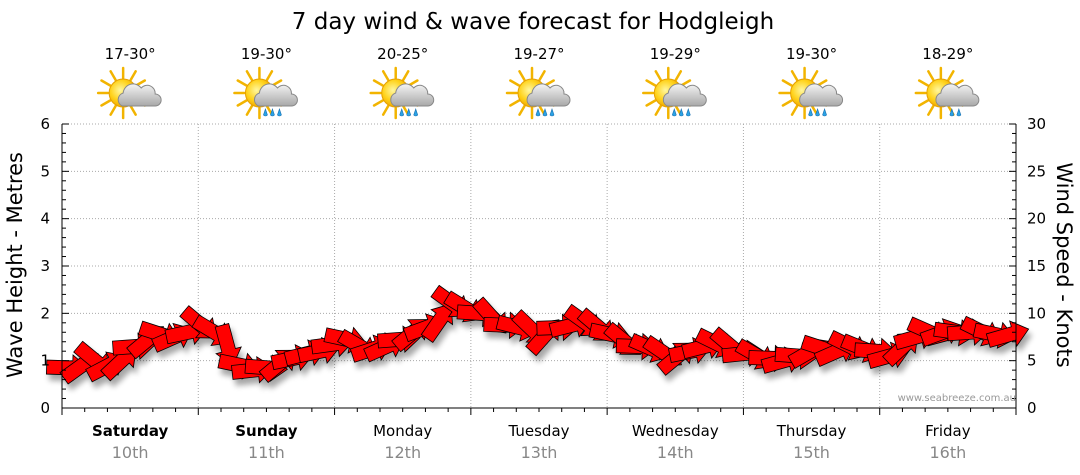 The image size is (1080, 475). Describe the element at coordinates (957, 398) in the screenshot. I see `credit-text: www.seabreeze.com.au` at that location.